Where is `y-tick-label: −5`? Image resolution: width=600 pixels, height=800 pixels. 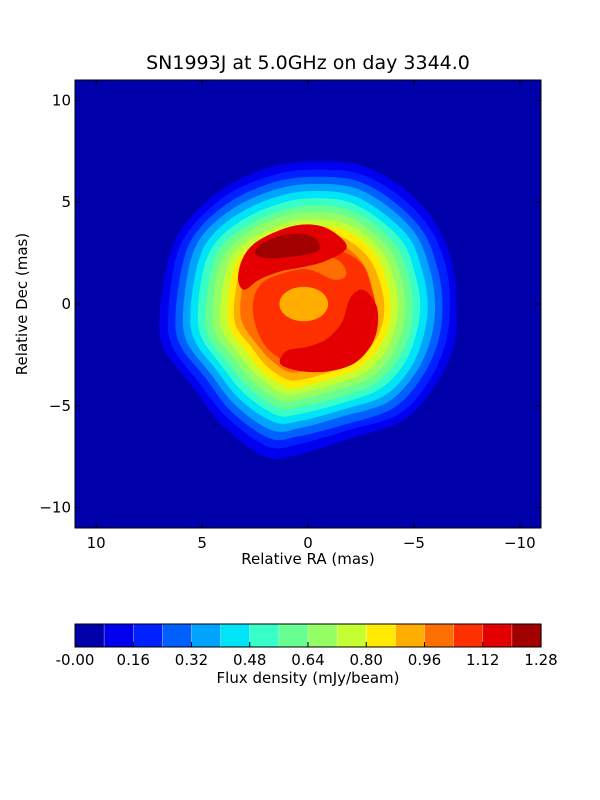 y-tick-label: −5 is located at coordinates (60, 406).